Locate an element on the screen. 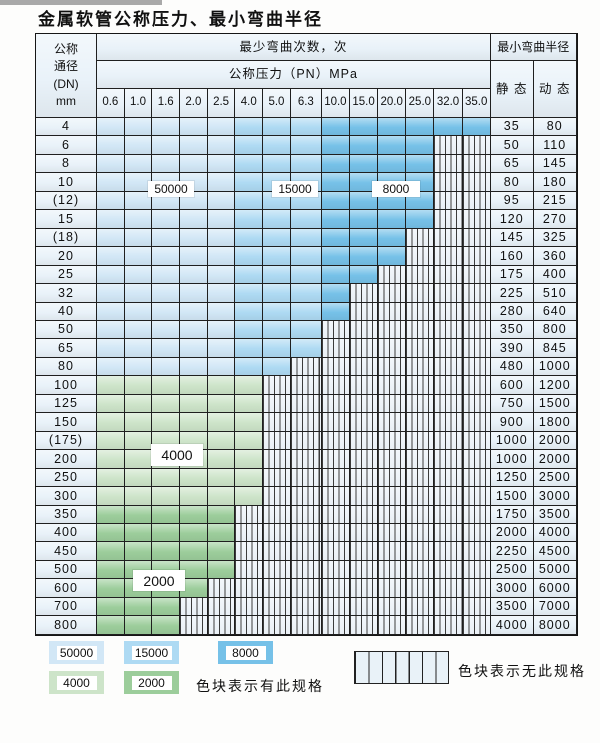 This screenshot has width=600, height=743. dynamic-radius-cell: 2000 is located at coordinates (555, 459).